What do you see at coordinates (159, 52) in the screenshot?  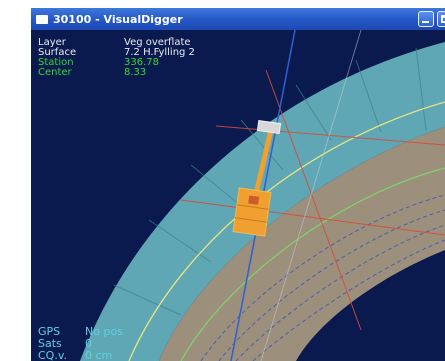 I see `surface-value: 7.2 H.Fylling 2` at bounding box center [159, 52].